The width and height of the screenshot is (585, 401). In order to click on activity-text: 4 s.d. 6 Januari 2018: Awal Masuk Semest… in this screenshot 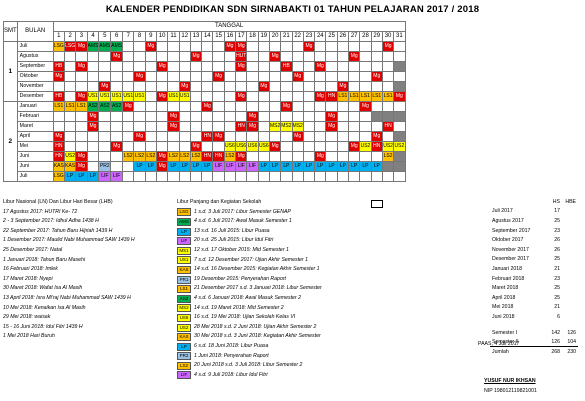, I will do `click(247, 297)`.